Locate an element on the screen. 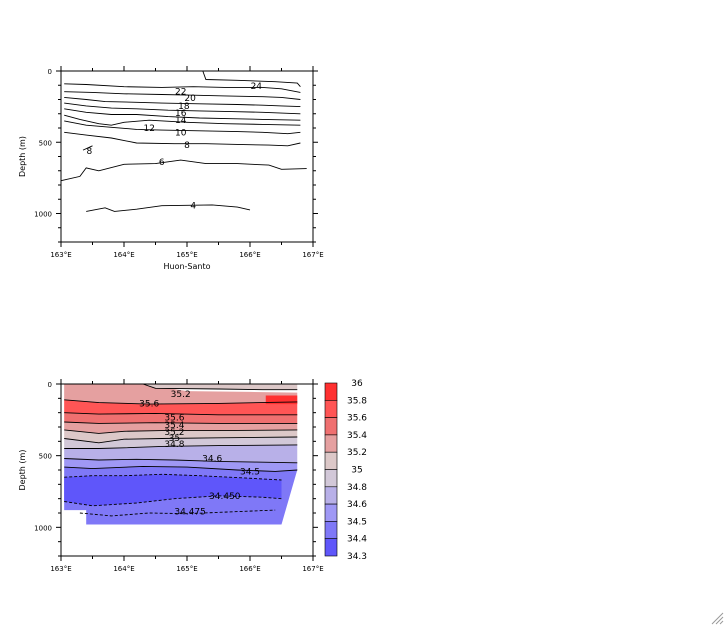 This screenshot has width=726, height=627. bottom-y-tick-label: 1000 is located at coordinates (43, 528).